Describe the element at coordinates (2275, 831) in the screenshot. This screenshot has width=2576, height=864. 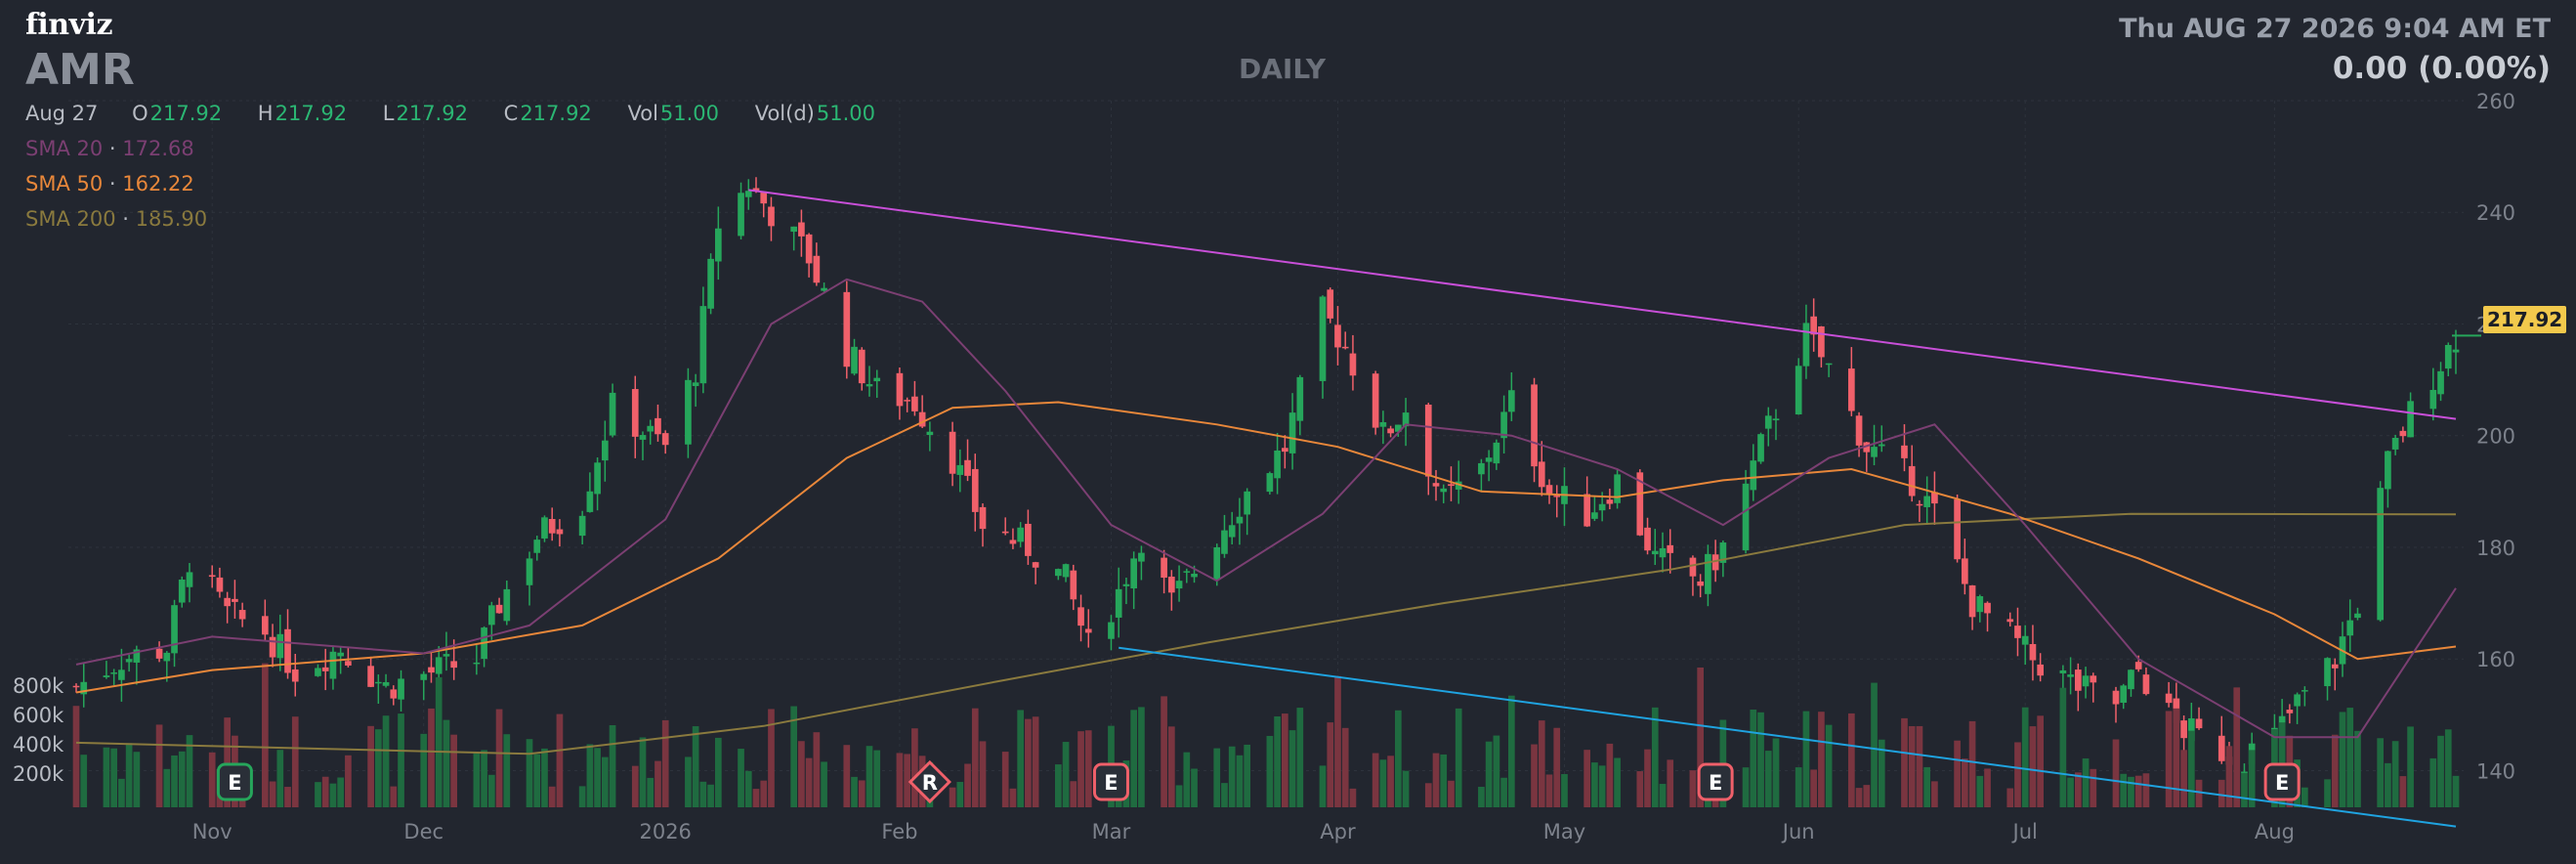
I see `x-tick-label: Aug` at that location.